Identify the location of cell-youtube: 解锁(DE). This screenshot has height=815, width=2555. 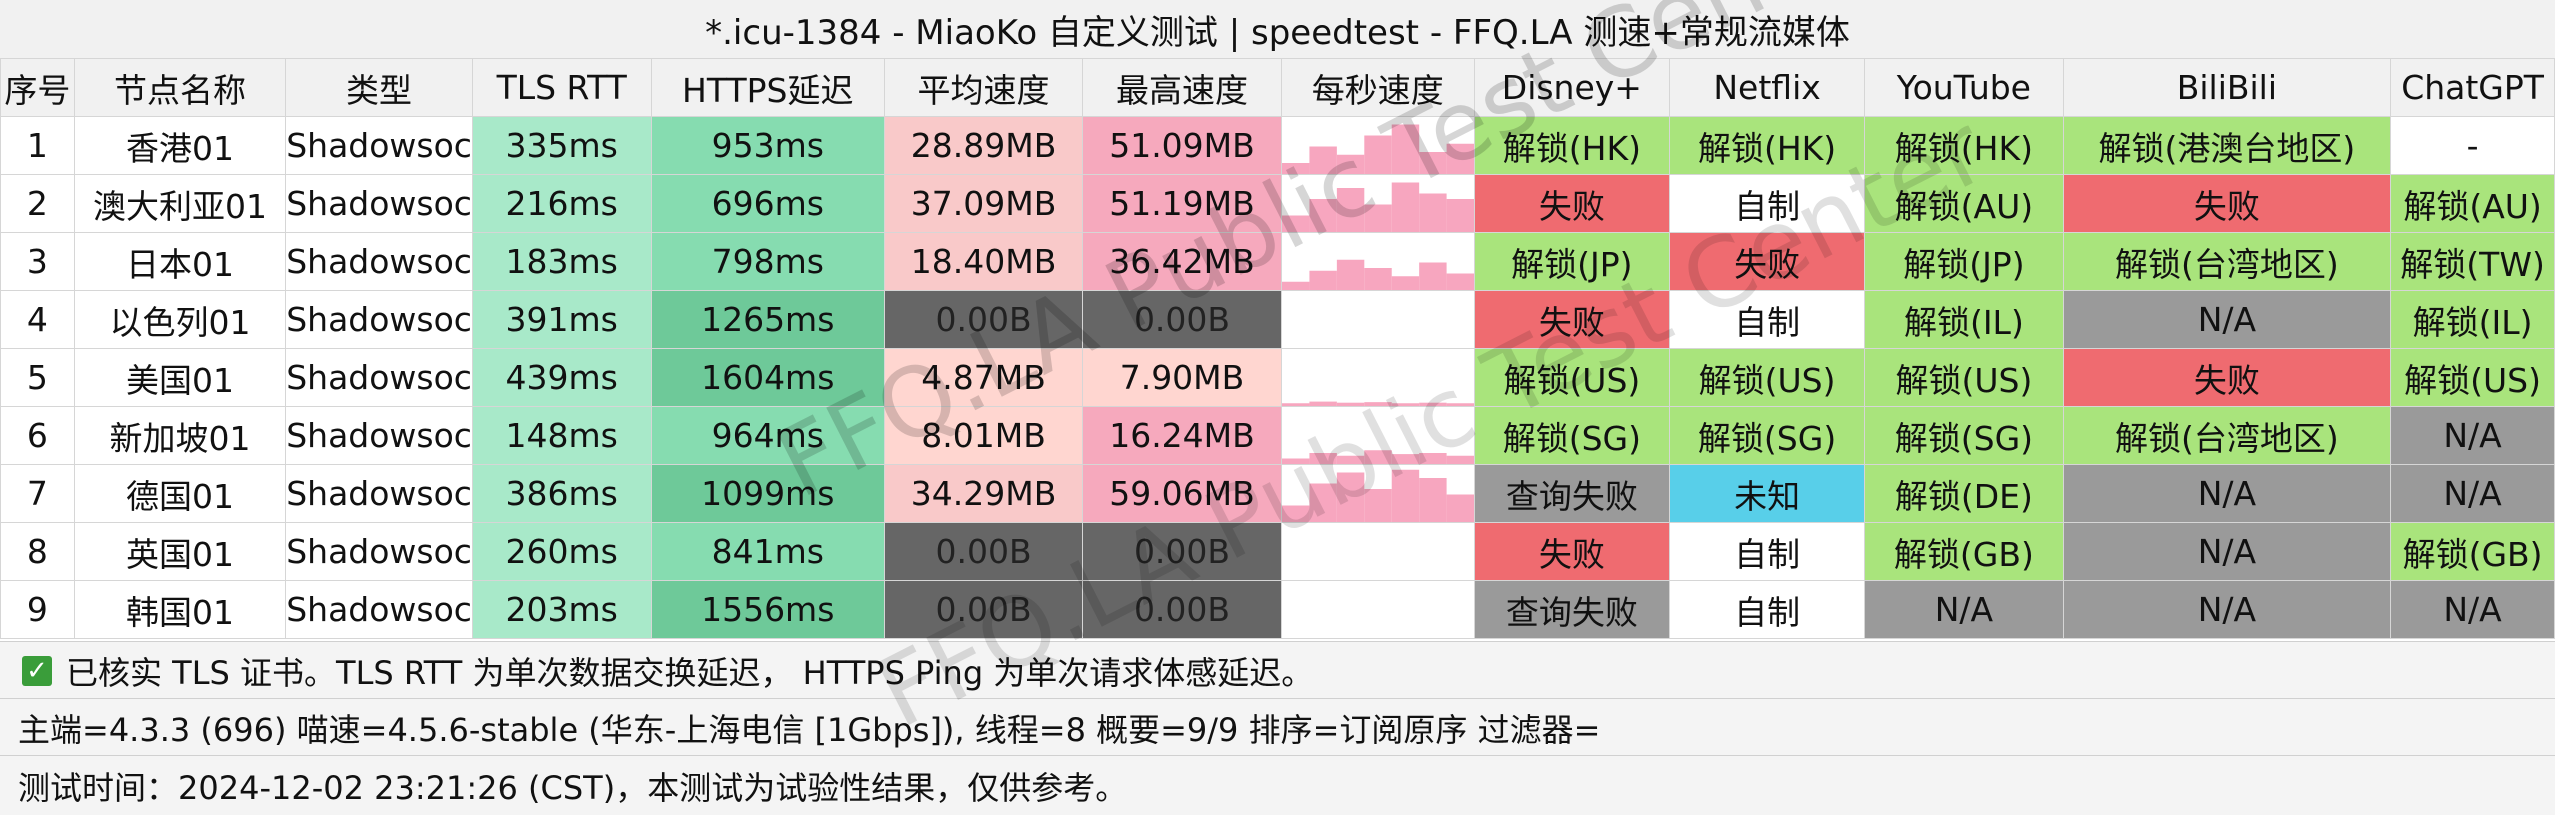
(1964, 493).